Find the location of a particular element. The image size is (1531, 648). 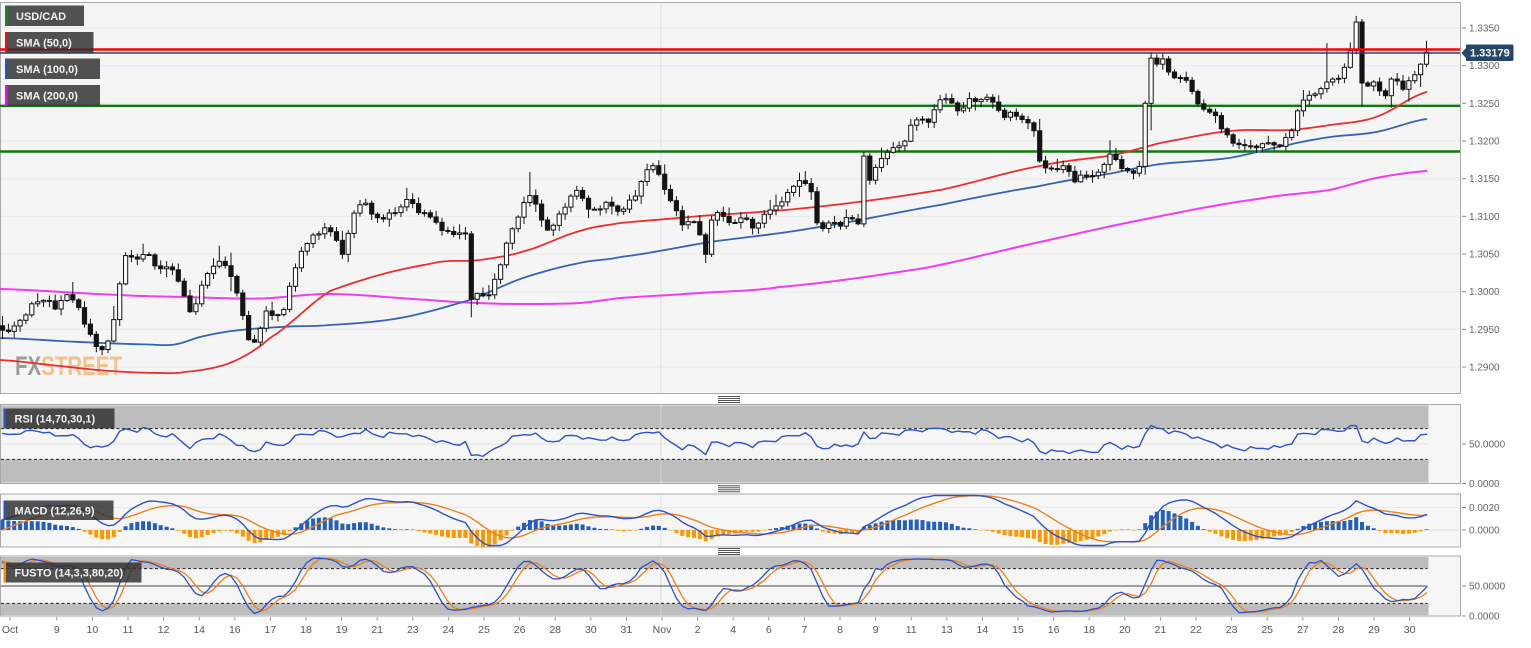

svg-text: 24 is located at coordinates (449, 630).